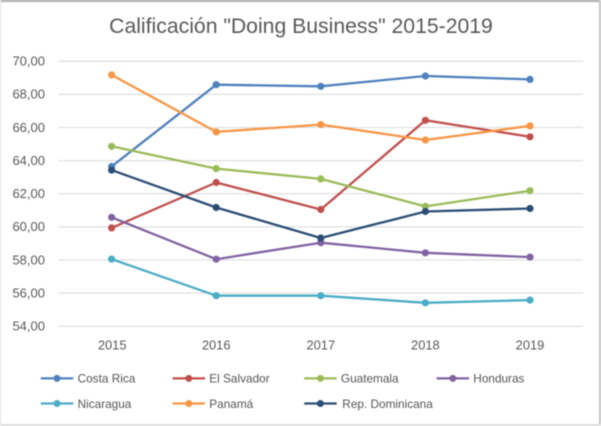 The image size is (601, 426). Describe the element at coordinates (28, 160) in the screenshot. I see `svg-text: 64,00` at that location.